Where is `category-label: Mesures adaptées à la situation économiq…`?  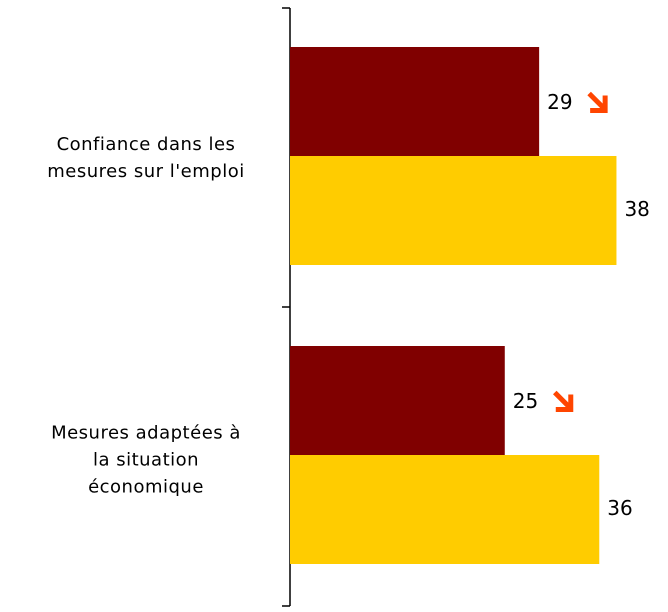 category-label: Mesures adaptées à la situation économiq… is located at coordinates (146, 459).